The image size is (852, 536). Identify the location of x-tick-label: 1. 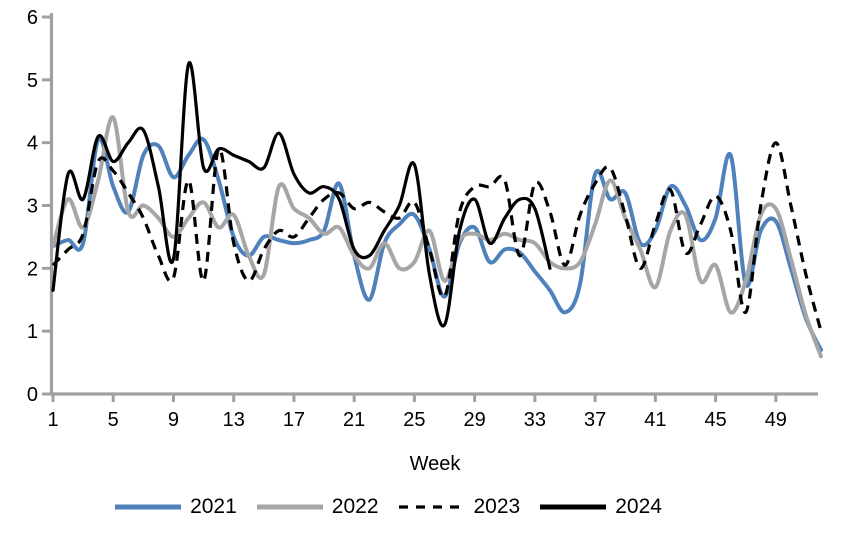
(52, 420).